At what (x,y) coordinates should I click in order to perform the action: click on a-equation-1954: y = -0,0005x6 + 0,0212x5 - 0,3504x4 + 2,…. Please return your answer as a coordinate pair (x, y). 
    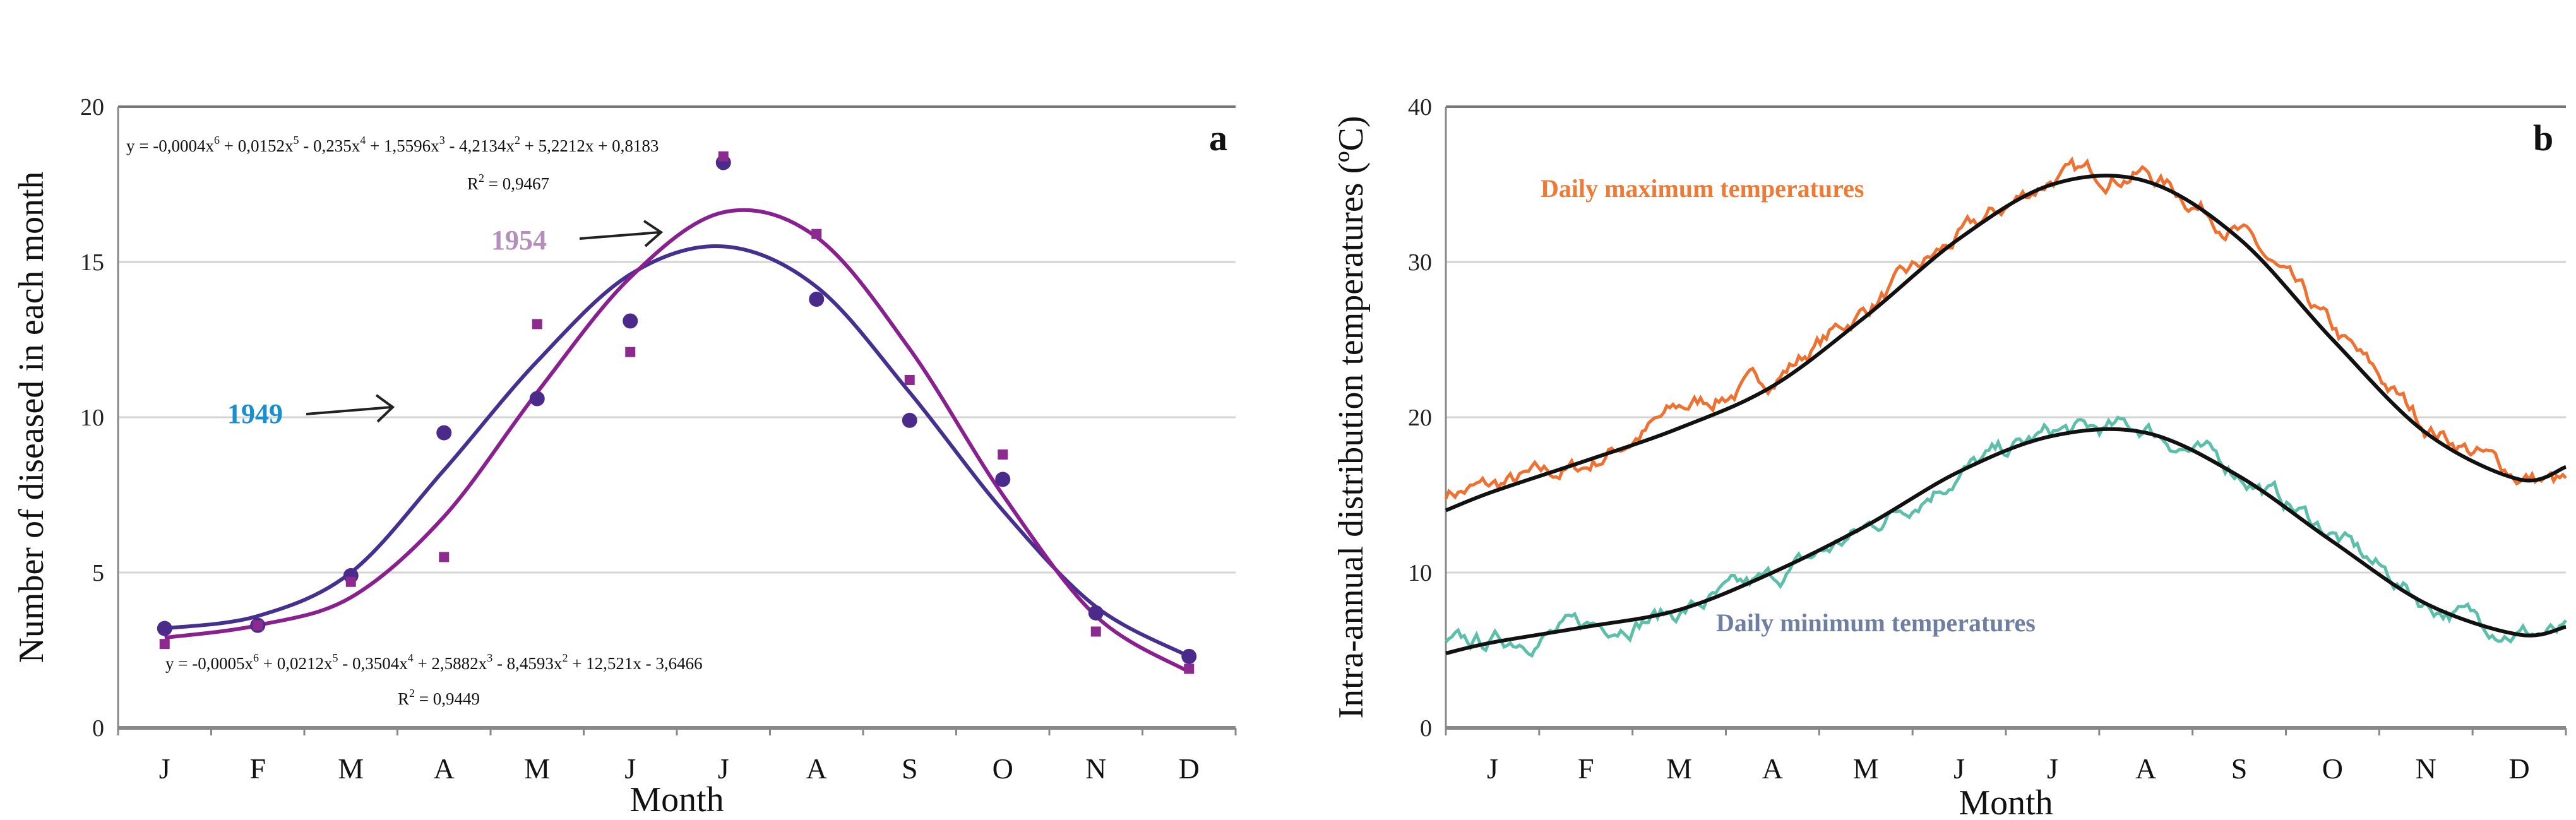
    Looking at the image, I should click on (434, 662).